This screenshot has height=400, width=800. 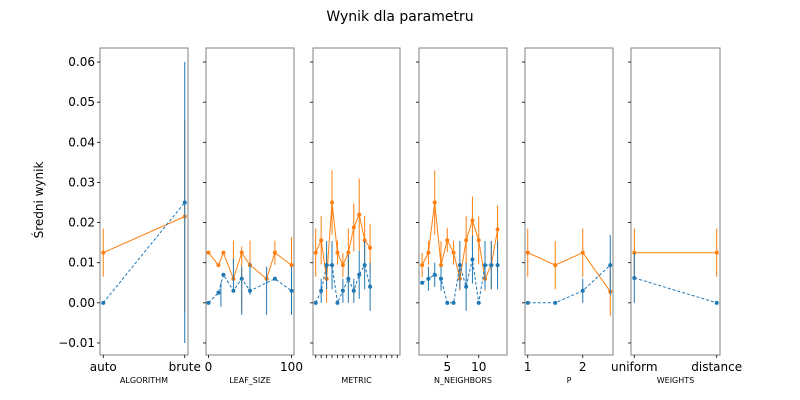 I want to click on panel-weights: uniform distance WEIGHTS, so click(x=676, y=216).